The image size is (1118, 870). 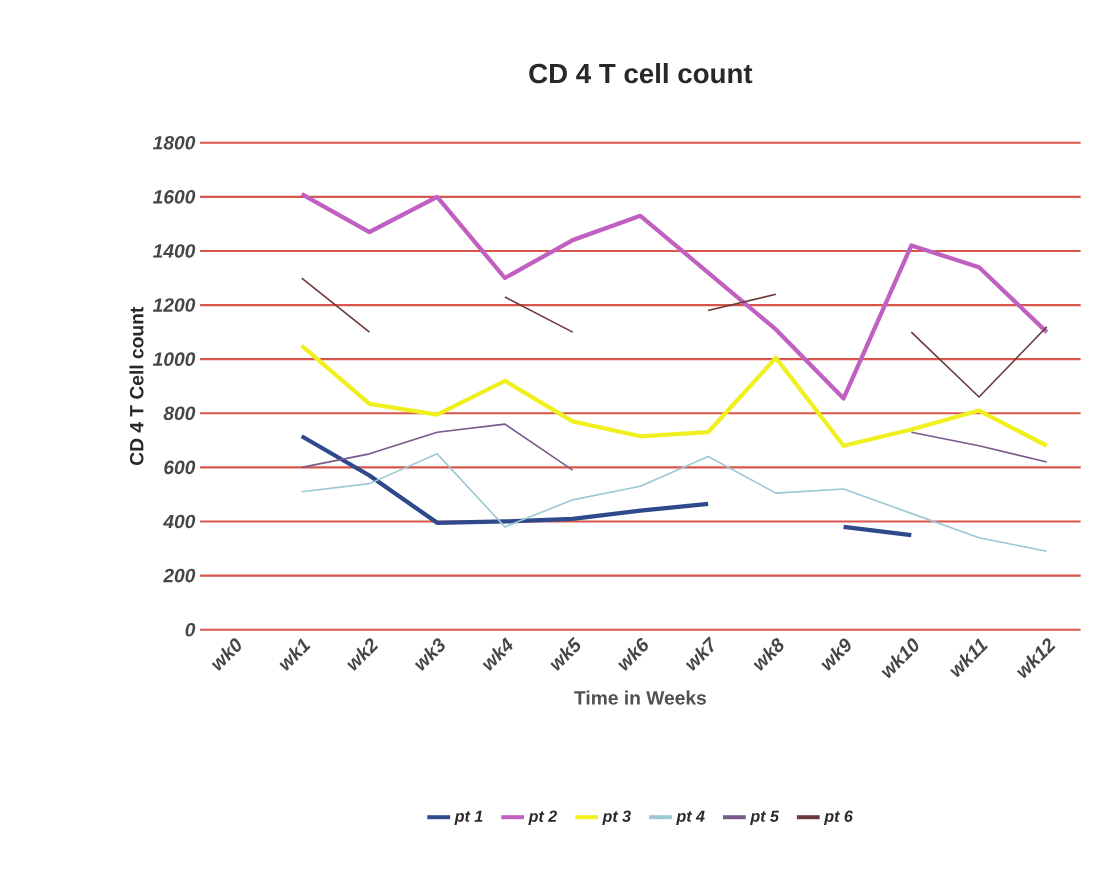 I want to click on y-axis-title: CD 4 T Cell count, so click(x=136, y=386).